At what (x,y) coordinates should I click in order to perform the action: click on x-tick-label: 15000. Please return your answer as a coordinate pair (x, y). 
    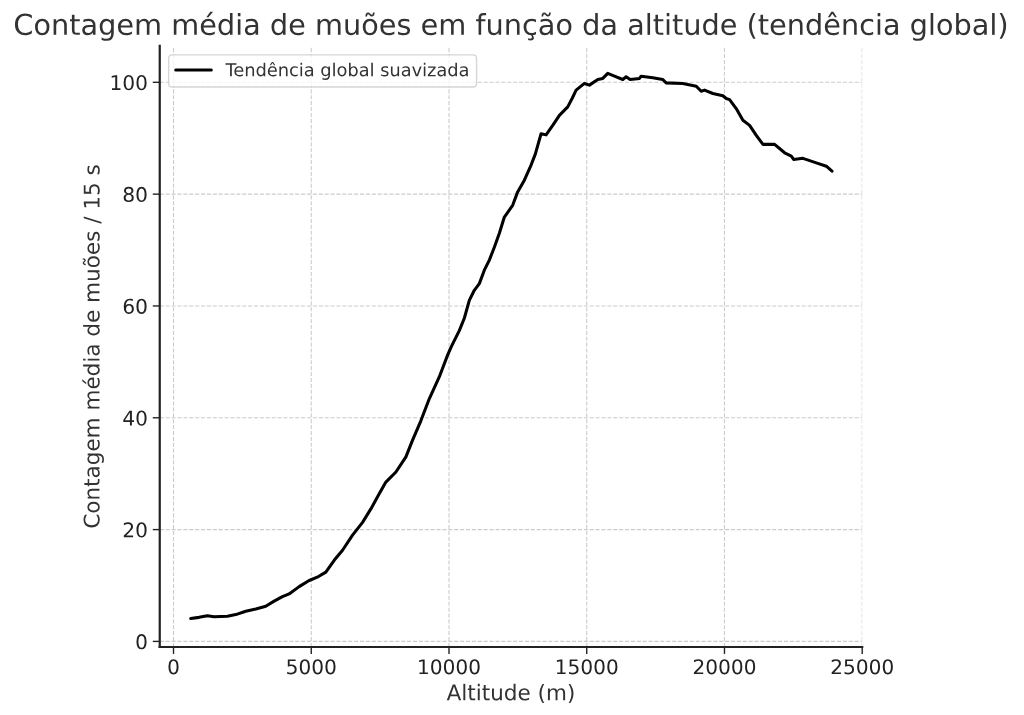
    Looking at the image, I should click on (587, 667).